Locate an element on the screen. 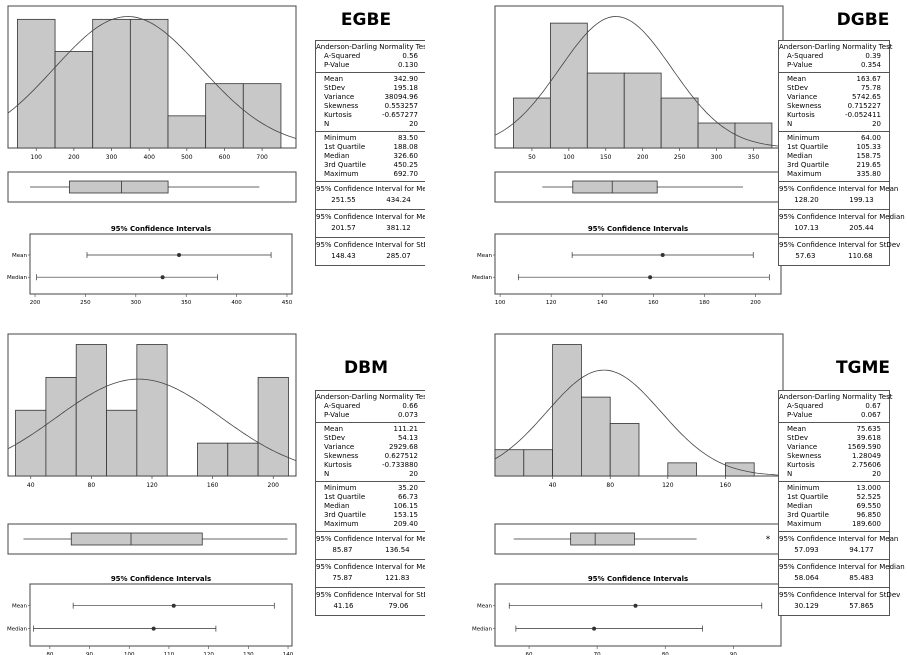 This screenshot has width=907, height=655. ci-x-tick-label: 140 is located at coordinates (288, 653).